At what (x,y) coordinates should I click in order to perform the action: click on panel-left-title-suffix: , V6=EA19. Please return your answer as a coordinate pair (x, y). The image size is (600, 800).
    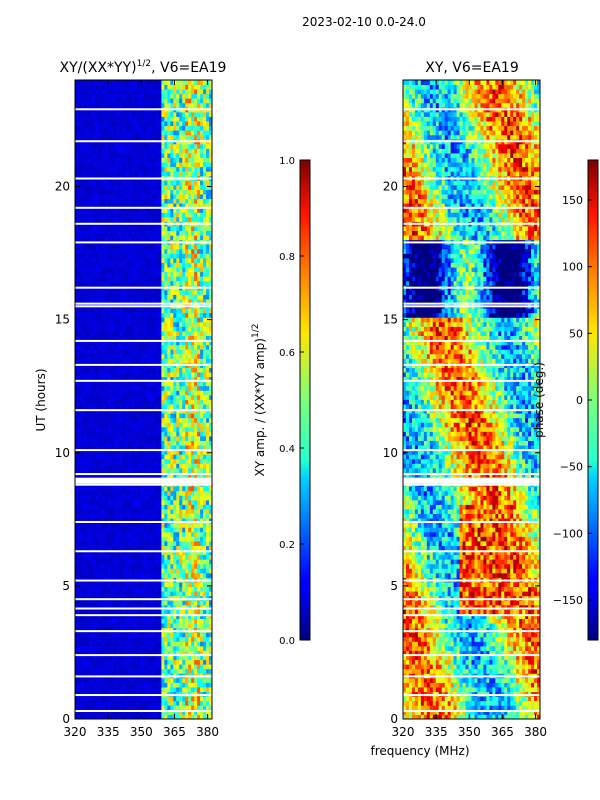
    Looking at the image, I should click on (188, 68).